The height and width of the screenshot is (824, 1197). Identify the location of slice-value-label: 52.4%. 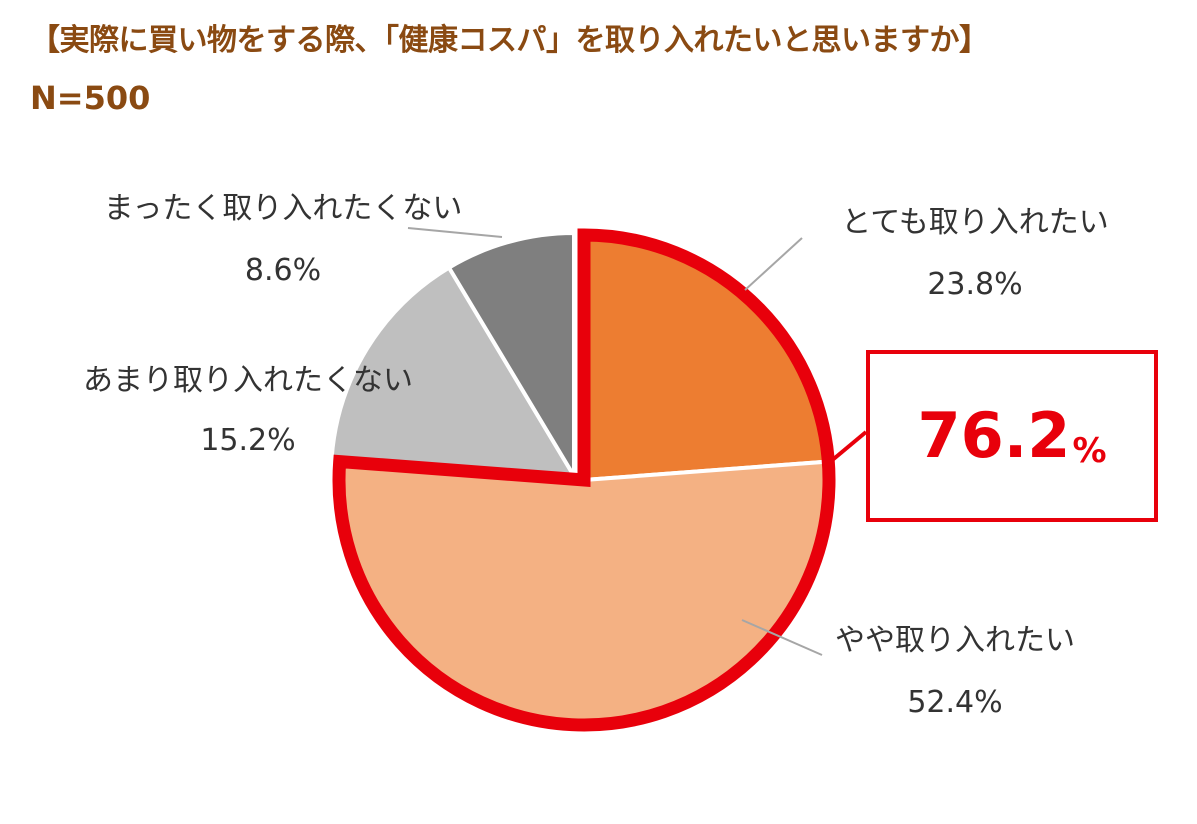
(954, 702).